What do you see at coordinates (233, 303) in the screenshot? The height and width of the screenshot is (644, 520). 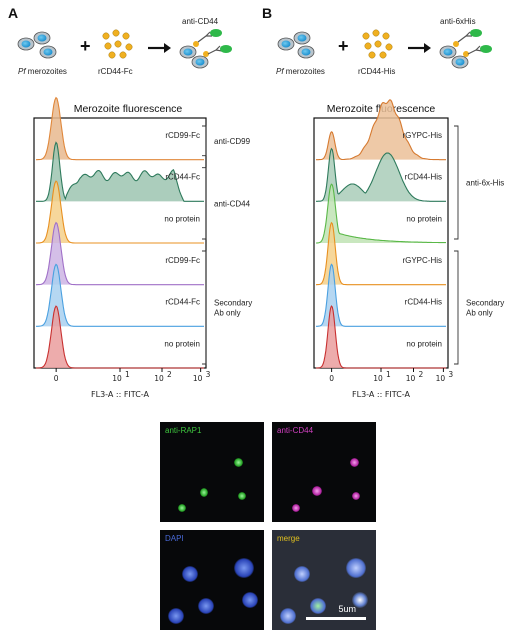 I see `a-group-label-2-0: Secondary` at bounding box center [233, 303].